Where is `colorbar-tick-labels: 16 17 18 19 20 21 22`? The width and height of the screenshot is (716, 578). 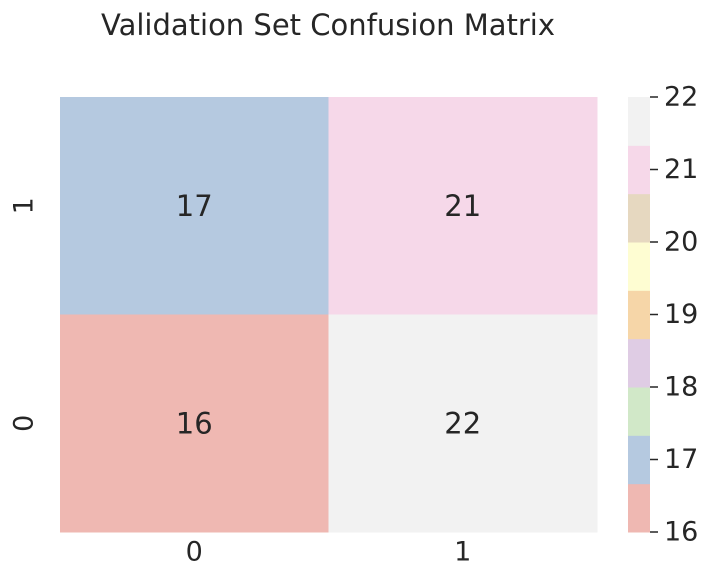 colorbar-tick-labels: 16 17 18 19 20 21 22 is located at coordinates (674, 315).